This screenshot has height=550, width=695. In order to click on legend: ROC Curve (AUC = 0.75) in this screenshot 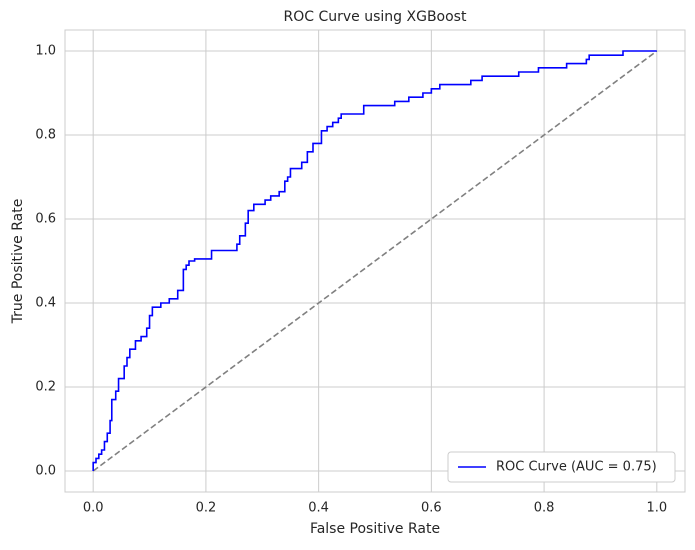, I will do `click(561, 467)`.